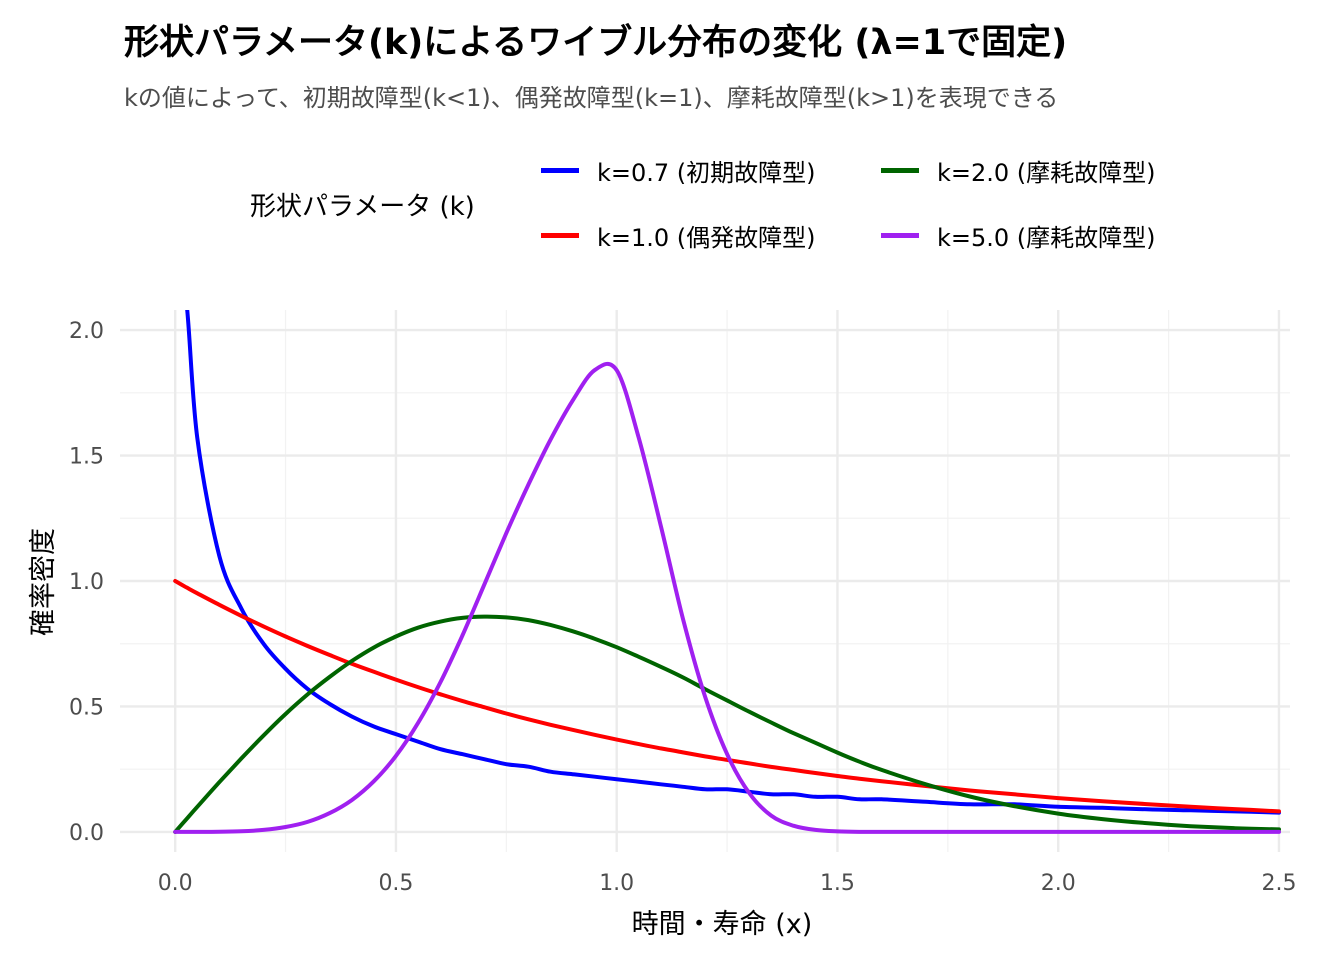 This screenshot has height=960, width=1344. I want to click on legend-item-k07: k=0.7 (初期故障型), so click(678, 171).